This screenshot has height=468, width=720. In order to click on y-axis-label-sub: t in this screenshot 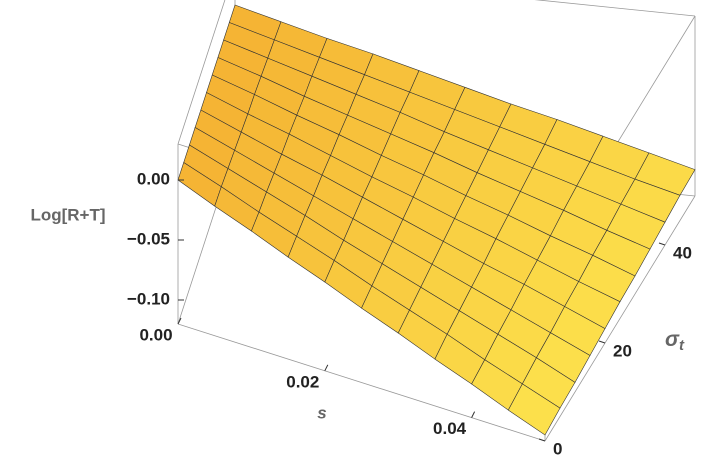, I will do `click(682, 345)`.